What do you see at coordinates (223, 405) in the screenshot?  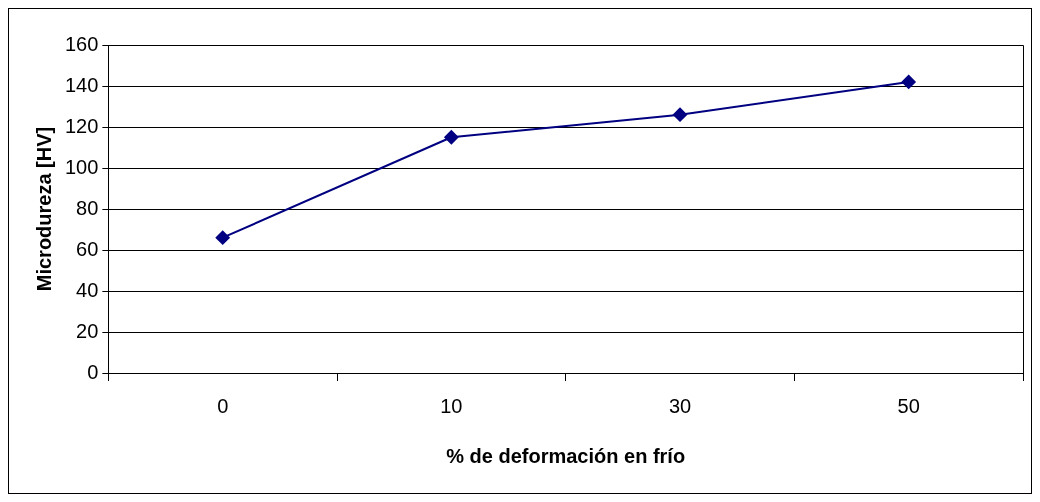 I see `x-tick-label: 0` at bounding box center [223, 405].